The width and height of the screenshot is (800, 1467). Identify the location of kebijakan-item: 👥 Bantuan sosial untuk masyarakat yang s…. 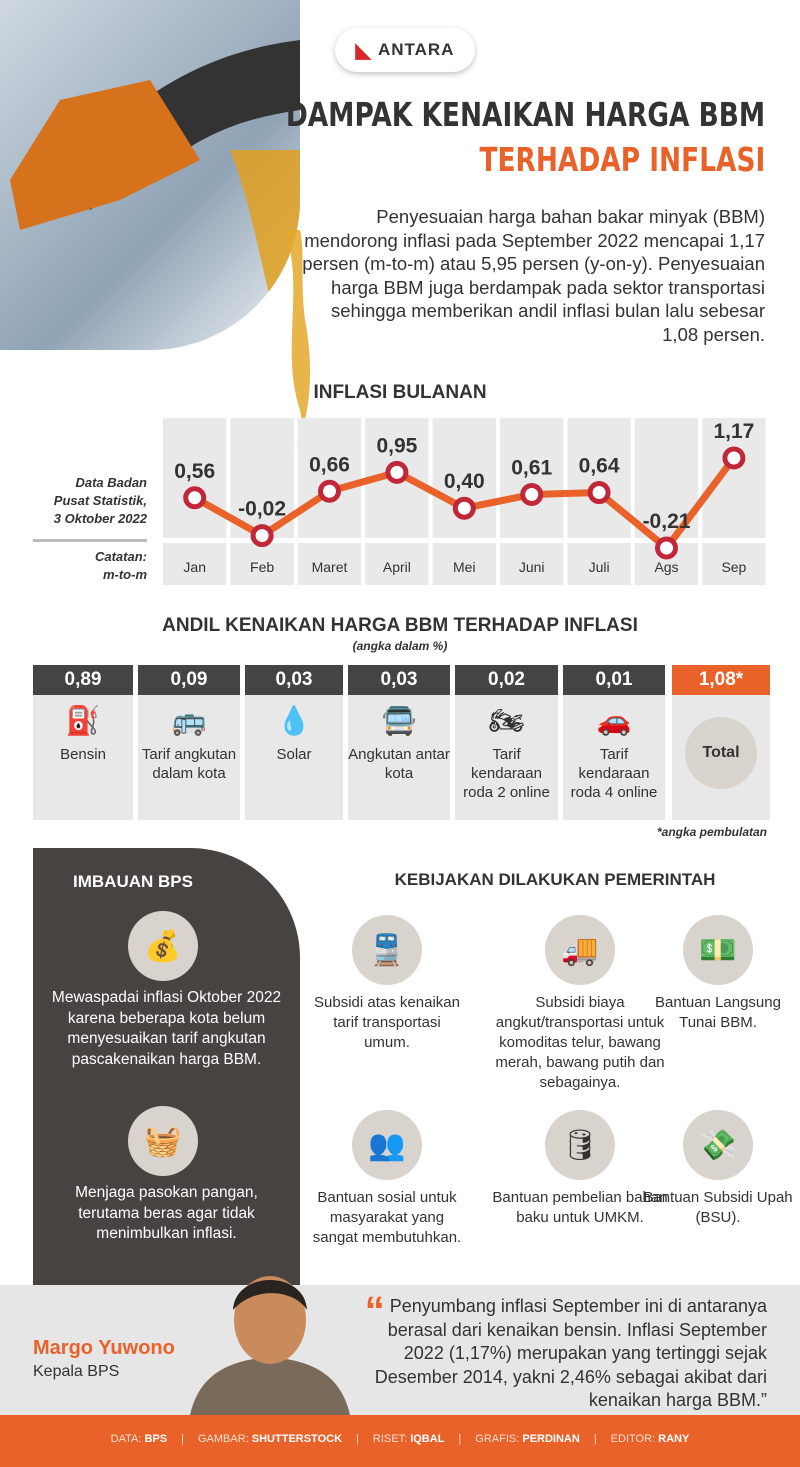
(387, 1179).